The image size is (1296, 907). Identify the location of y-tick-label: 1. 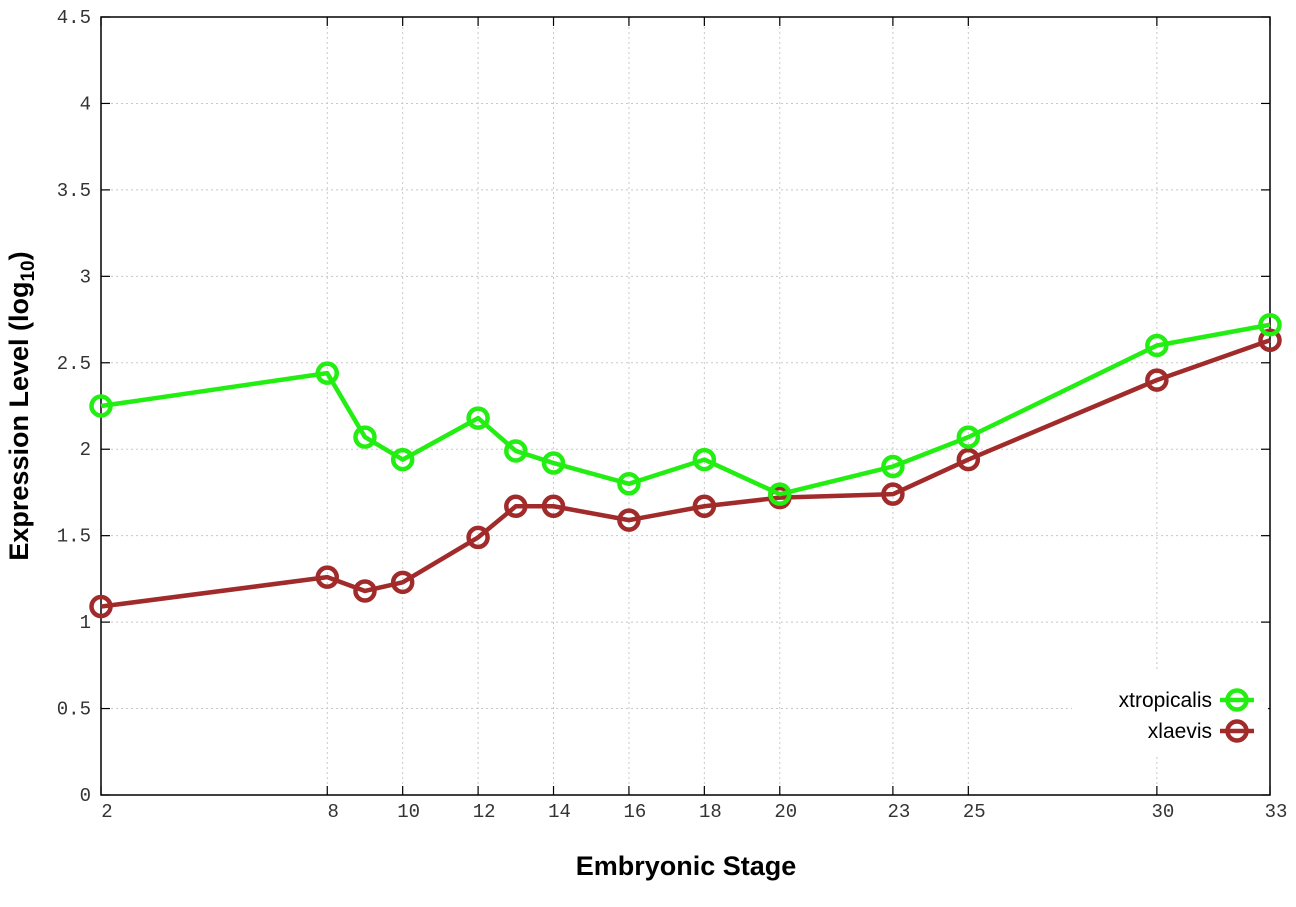
(85, 623).